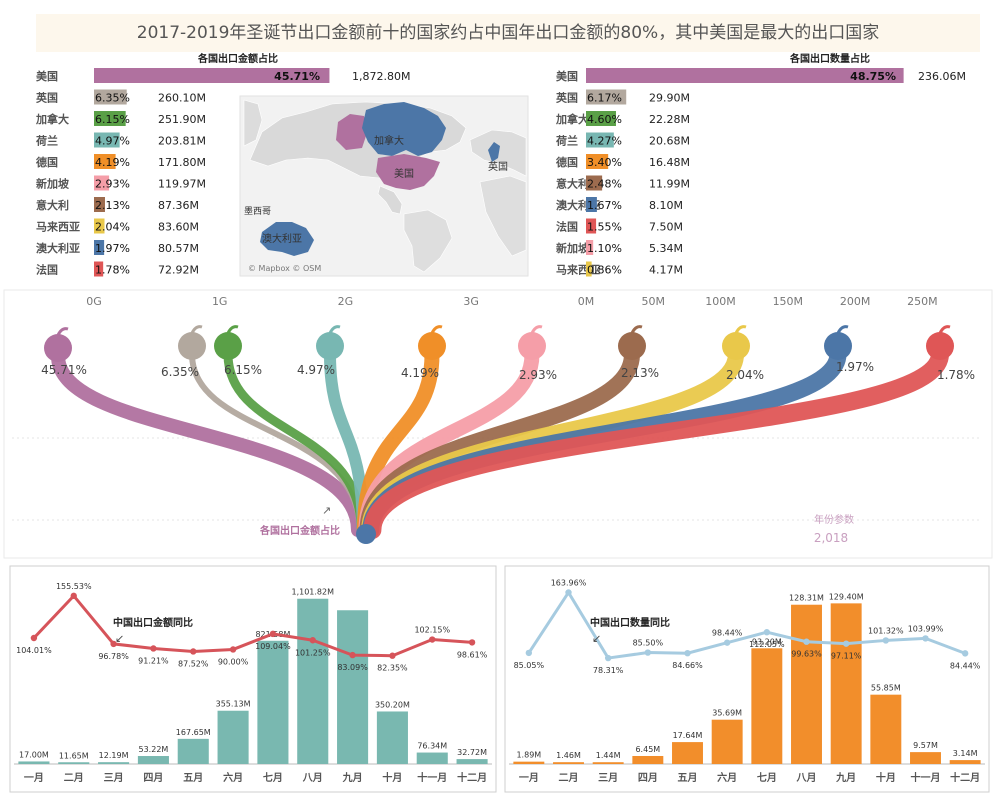  I want to click on value-label: 16.48M, so click(669, 162).